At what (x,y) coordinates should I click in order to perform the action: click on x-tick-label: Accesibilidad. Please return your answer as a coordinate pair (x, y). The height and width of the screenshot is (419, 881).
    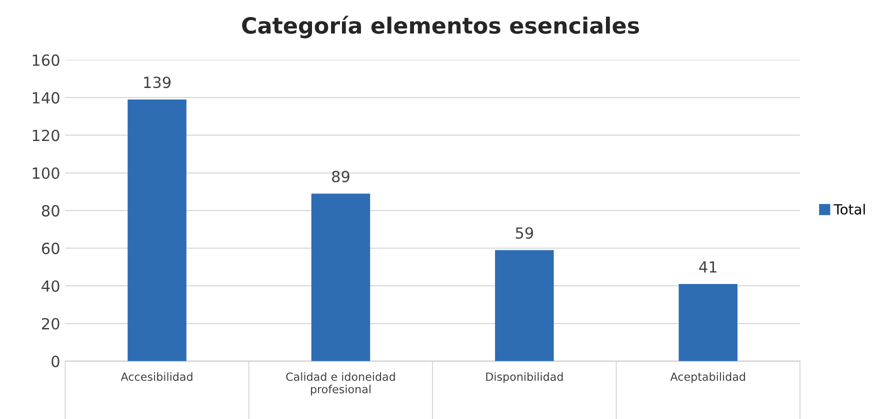
    Looking at the image, I should click on (156, 376).